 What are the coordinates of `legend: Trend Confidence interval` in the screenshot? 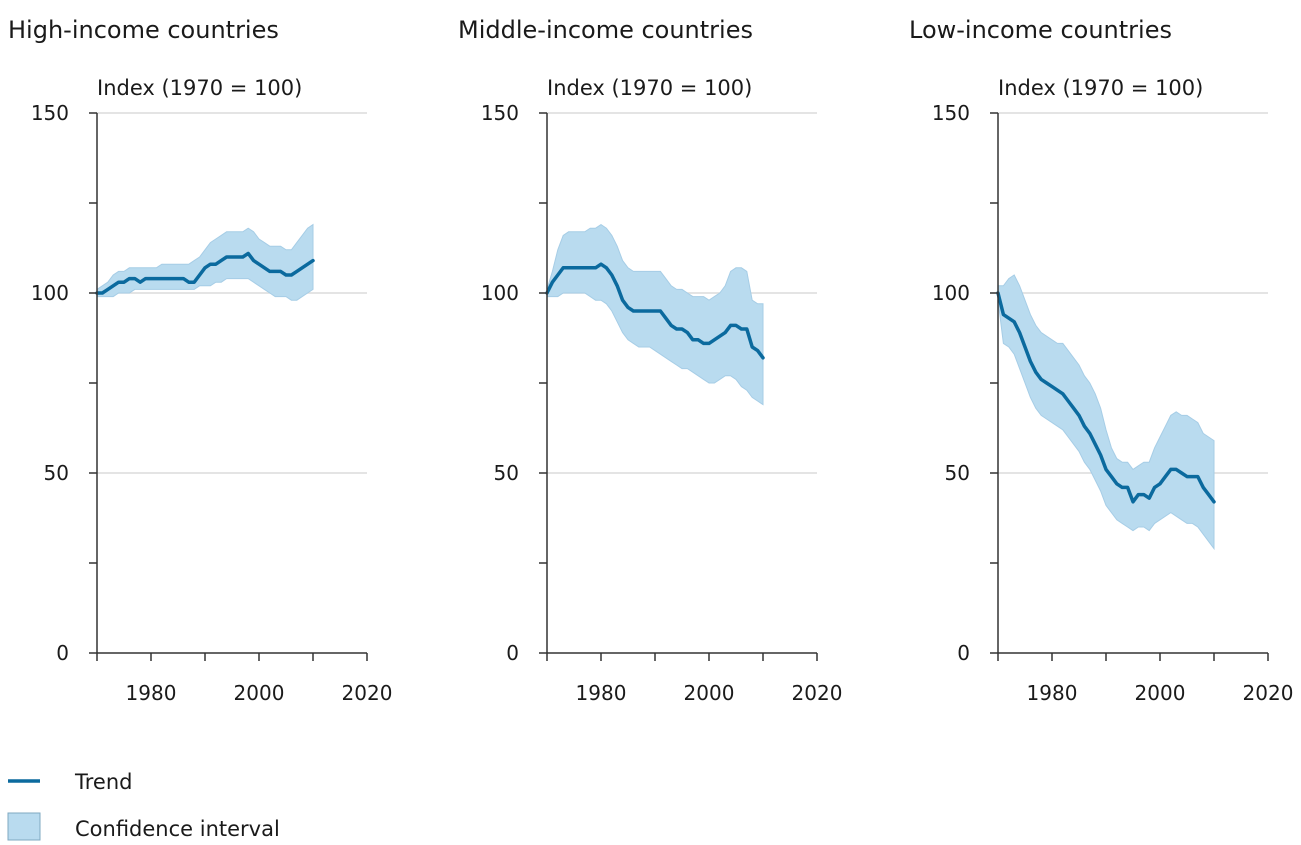 It's located at (143, 805).